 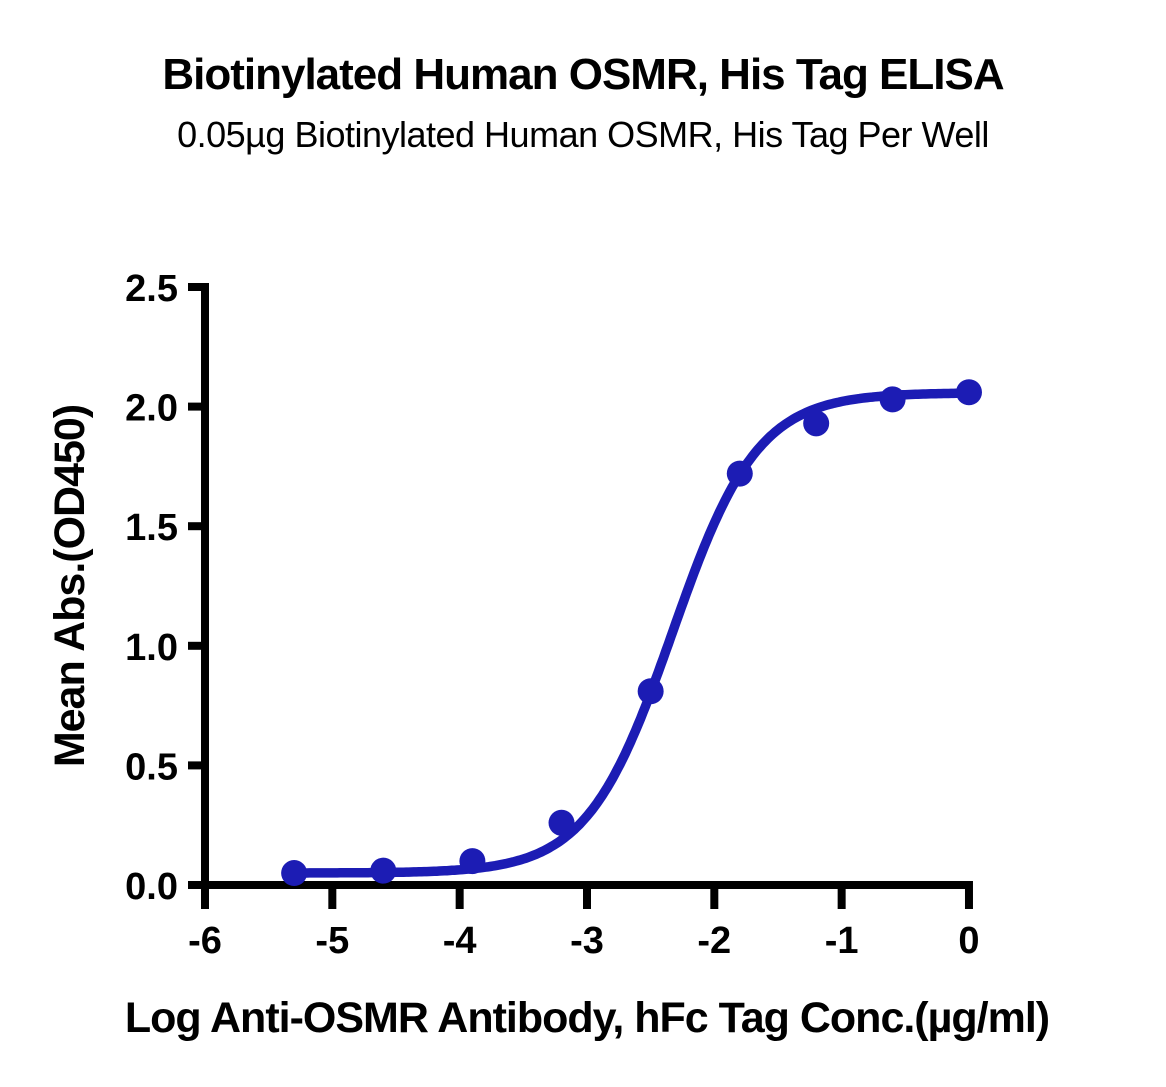 I want to click on x-tick-label: 0, so click(x=968, y=941).